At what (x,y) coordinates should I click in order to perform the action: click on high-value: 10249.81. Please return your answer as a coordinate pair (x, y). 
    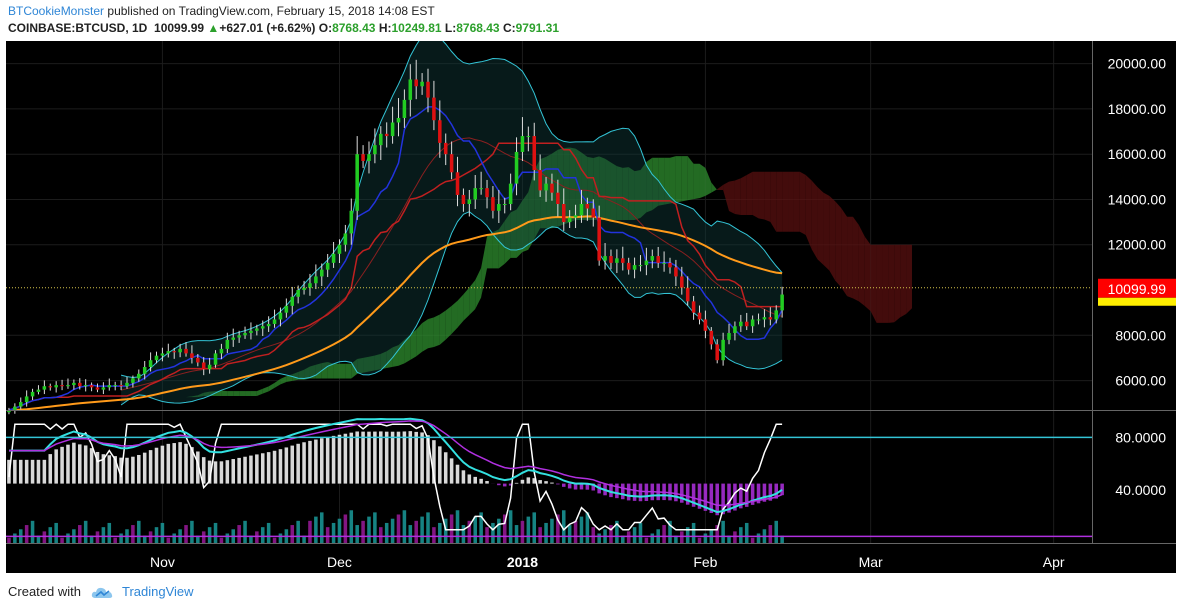
    Looking at the image, I should click on (416, 28).